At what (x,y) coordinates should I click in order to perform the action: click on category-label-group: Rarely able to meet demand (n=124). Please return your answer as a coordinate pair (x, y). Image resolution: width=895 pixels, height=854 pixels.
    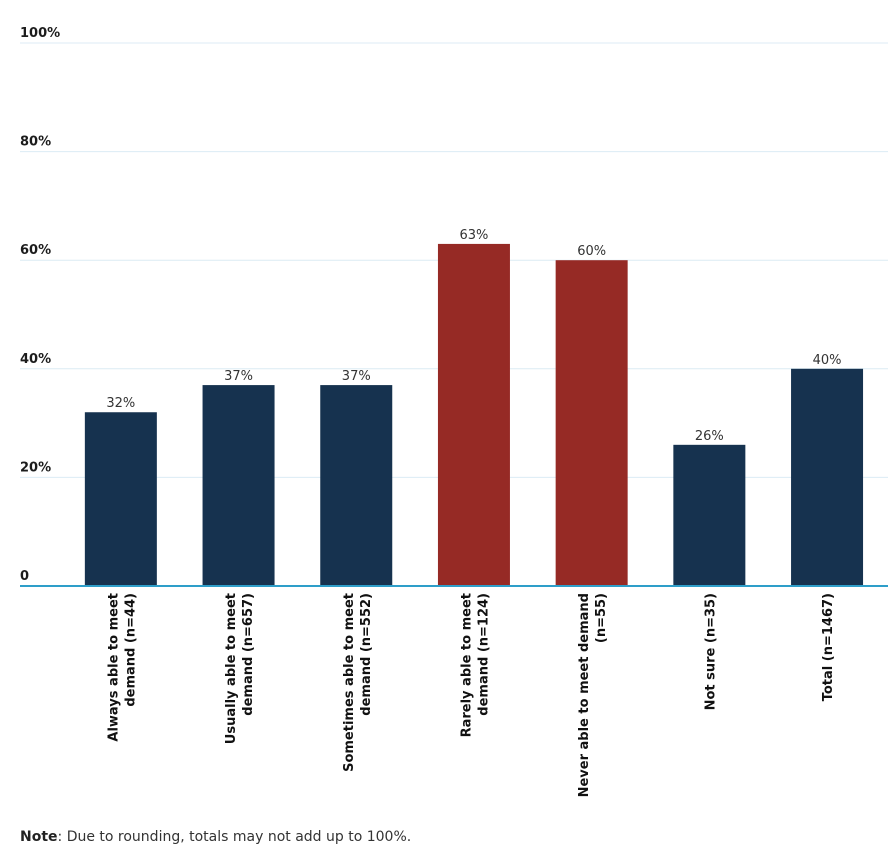
    Looking at the image, I should click on (475, 665).